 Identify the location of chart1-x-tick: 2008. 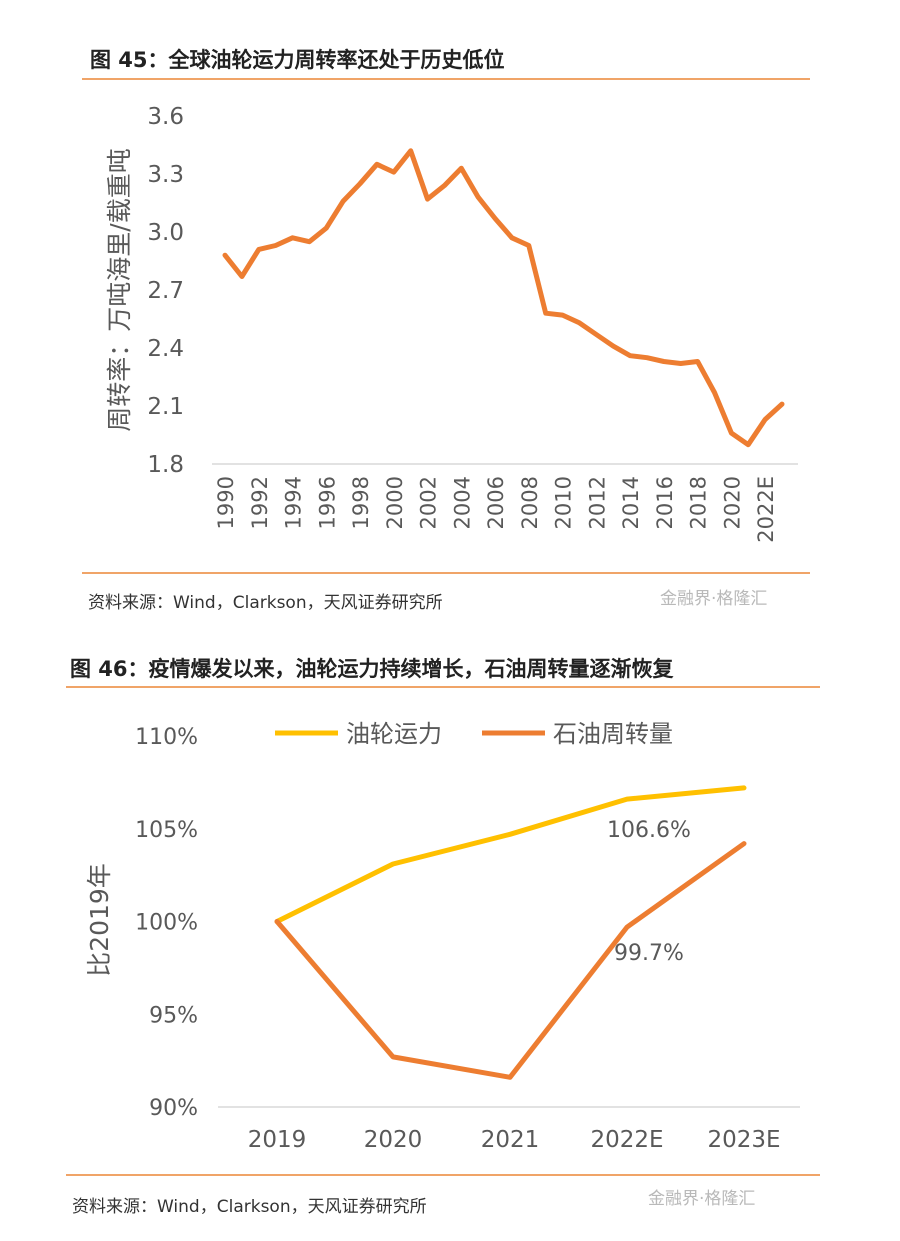
(530, 502).